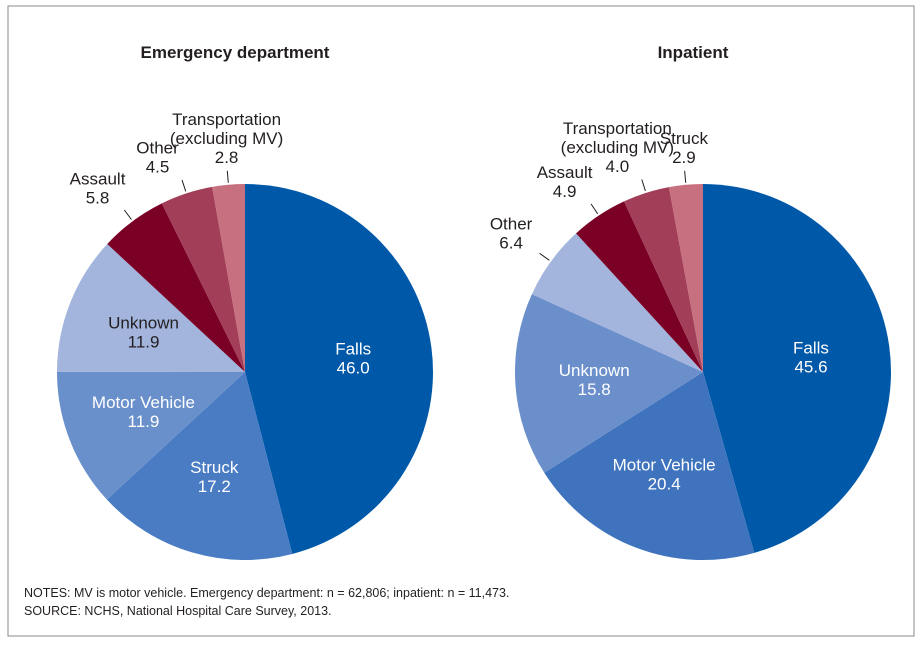 The width and height of the screenshot is (922, 649). Describe the element at coordinates (618, 166) in the screenshot. I see `value-label: 4.0` at that location.